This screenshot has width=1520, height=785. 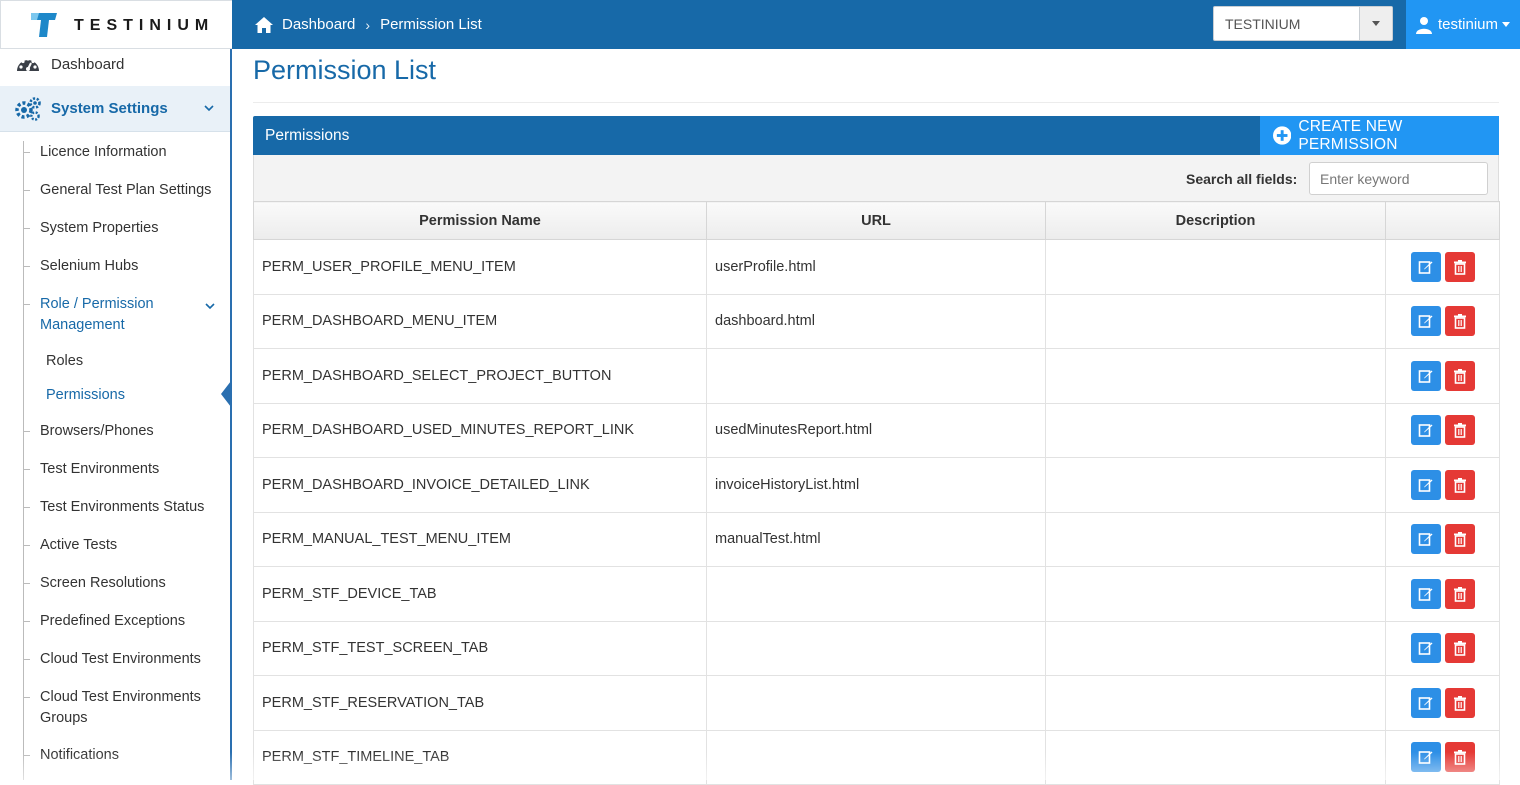 I want to click on cell-permission-name: PERM_MANUAL_TEST_MENU_ITEM, so click(x=480, y=539).